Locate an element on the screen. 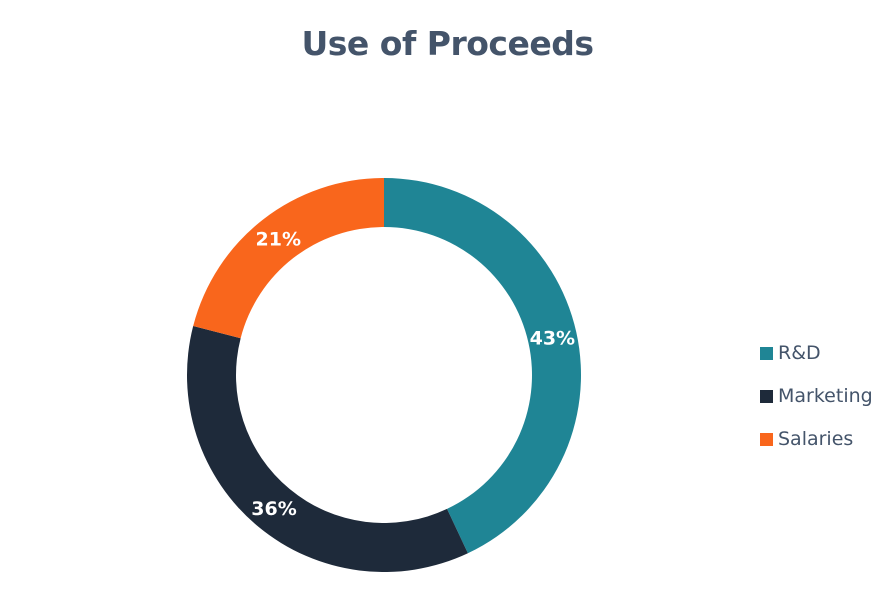 The width and height of the screenshot is (895, 610). slice-marketing is located at coordinates (327, 449).